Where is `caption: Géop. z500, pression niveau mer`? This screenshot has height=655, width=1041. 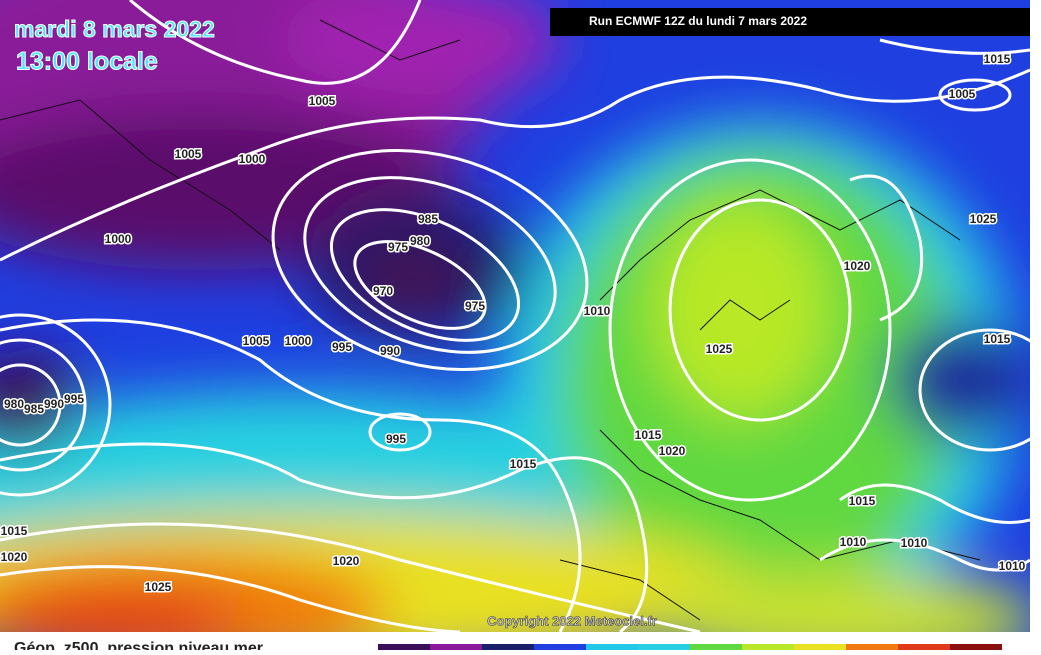 caption: Géop. z500, pression niveau mer is located at coordinates (138, 645).